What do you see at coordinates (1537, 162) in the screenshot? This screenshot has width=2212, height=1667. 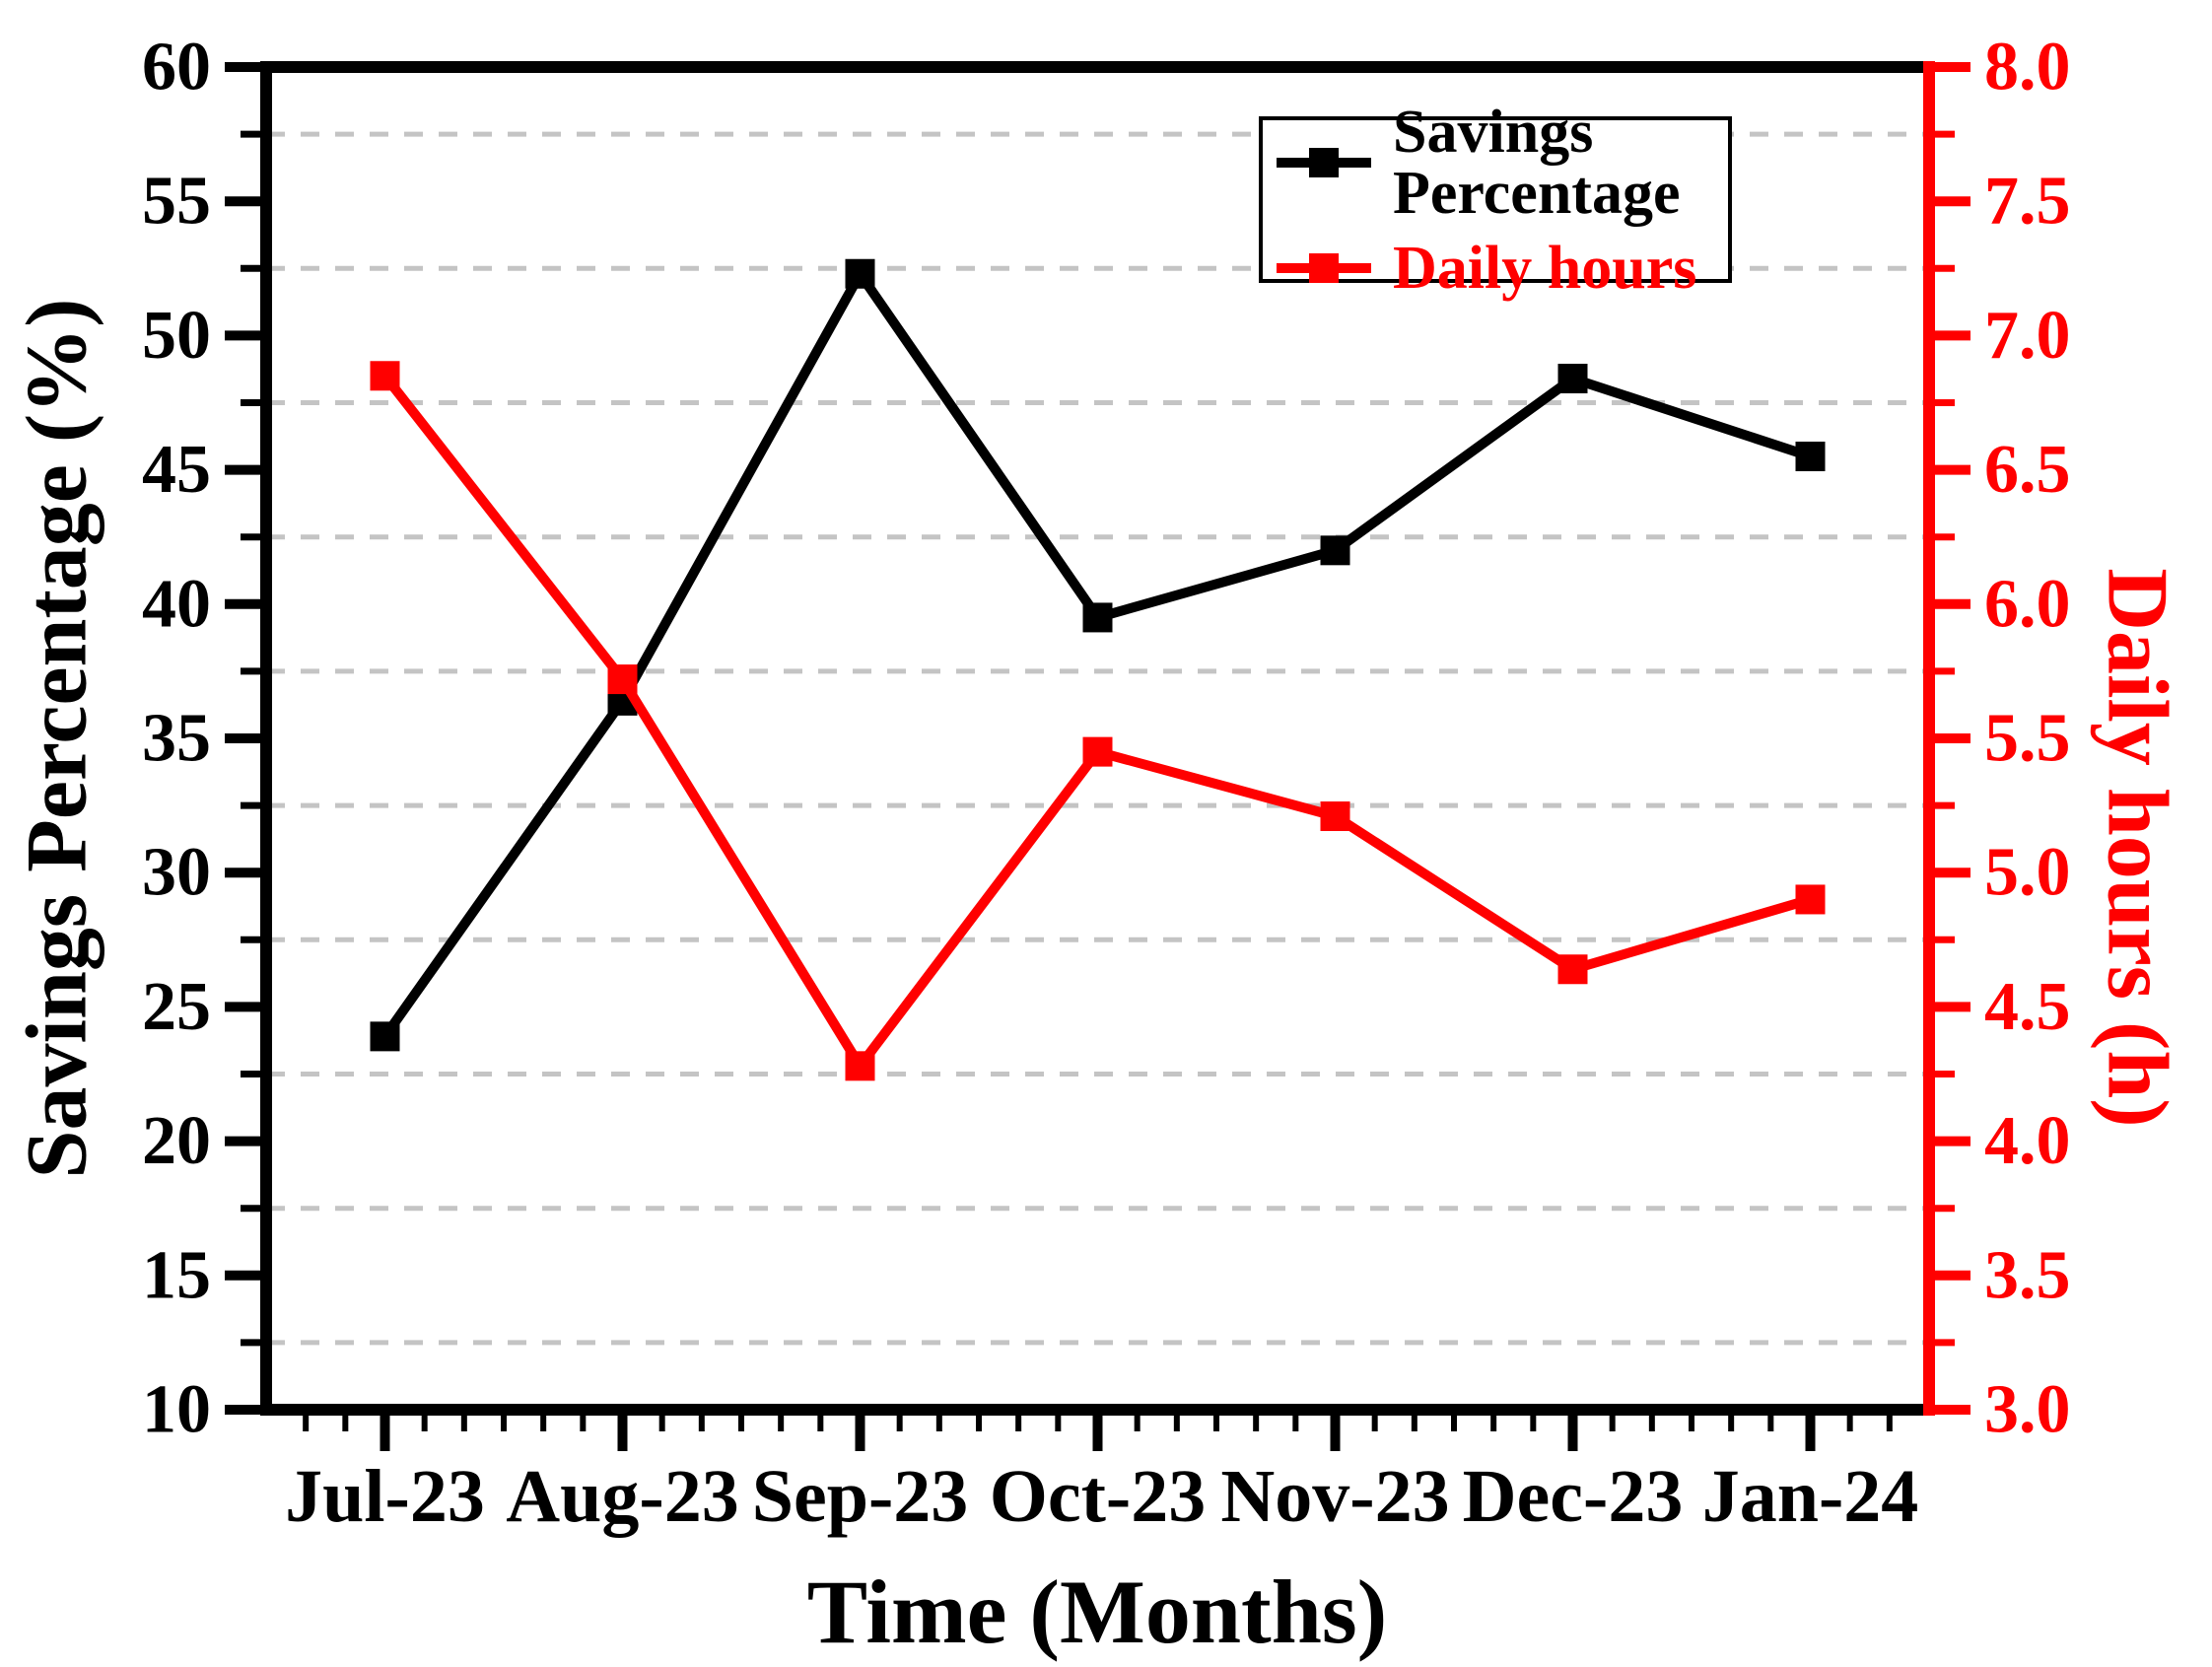 I see `legend-label-savings-percentage: Savings Percentage` at bounding box center [1537, 162].